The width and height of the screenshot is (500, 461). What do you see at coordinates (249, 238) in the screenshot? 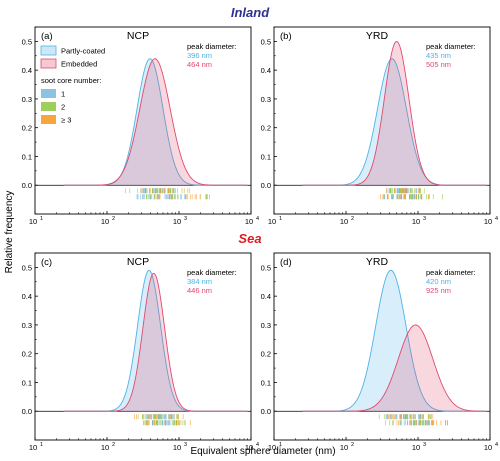
I see `section-title-sea: Sea` at bounding box center [249, 238].